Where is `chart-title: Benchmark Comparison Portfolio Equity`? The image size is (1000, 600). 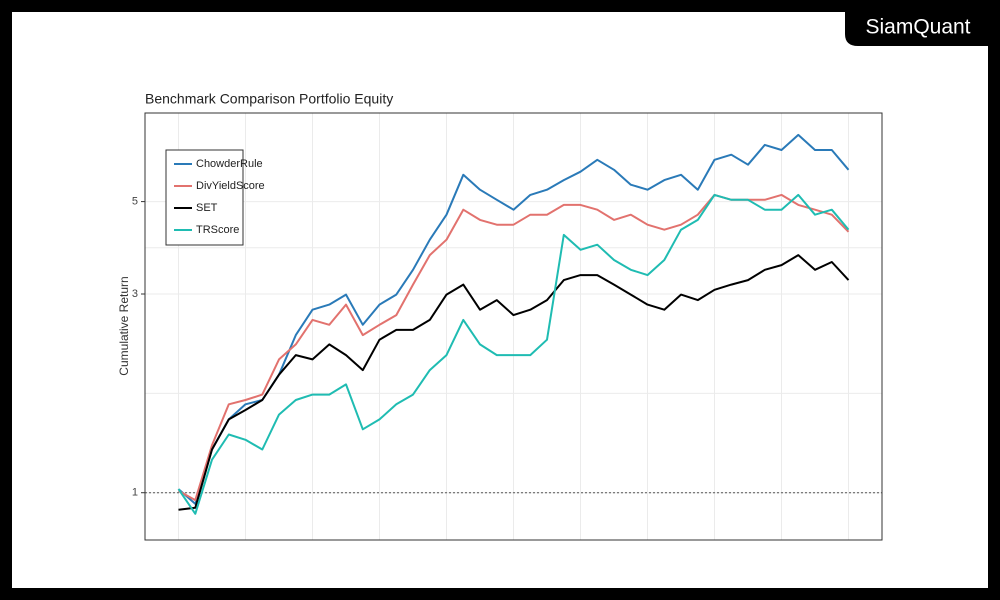
chart-title: Benchmark Comparison Portfolio Equity is located at coordinates (269, 99).